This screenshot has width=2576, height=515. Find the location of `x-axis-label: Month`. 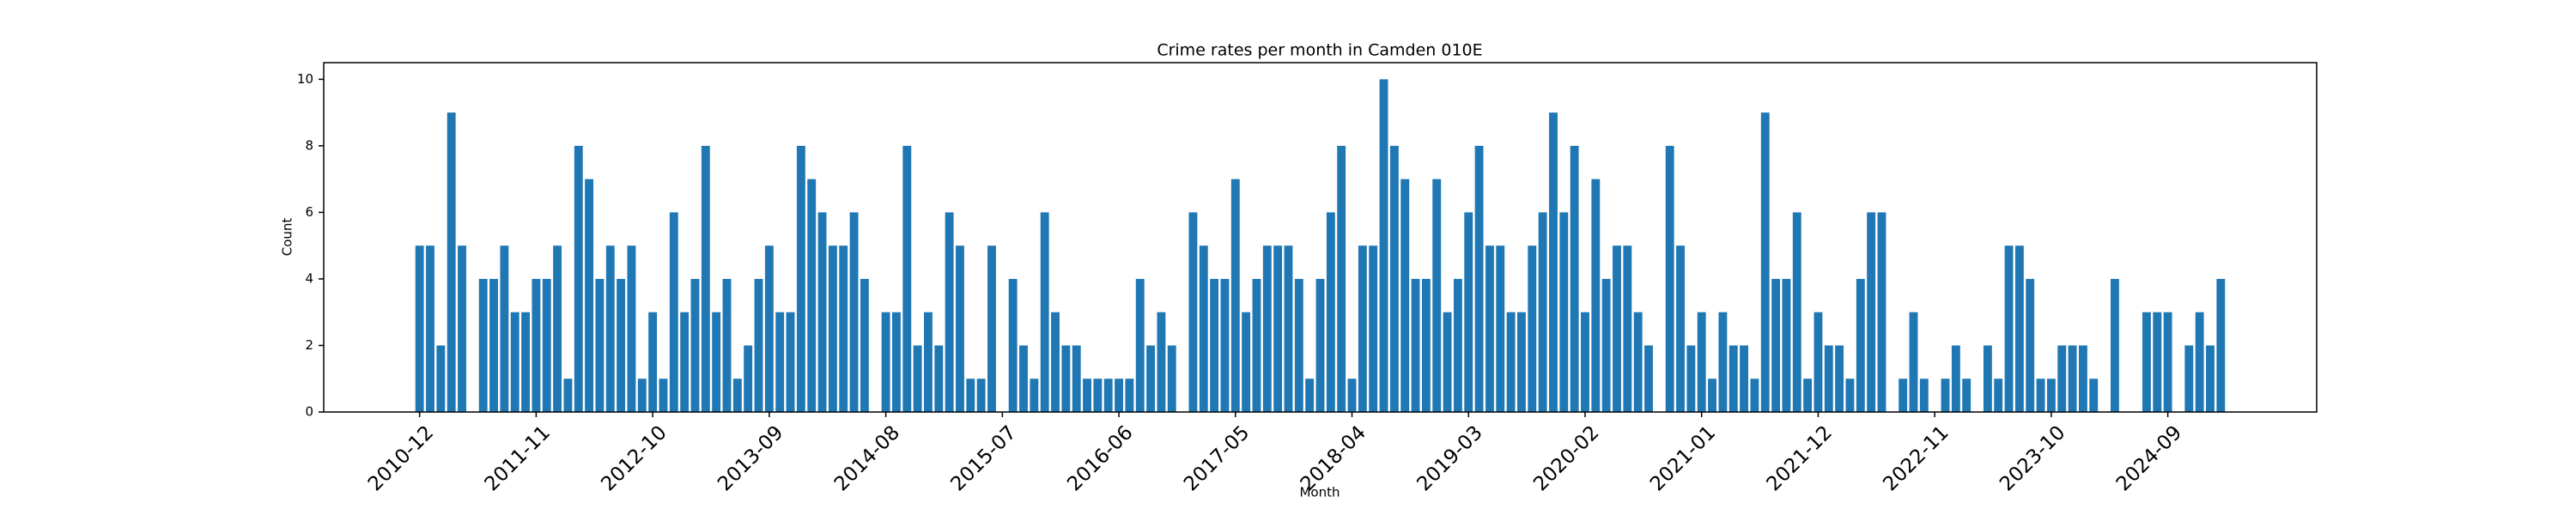

x-axis-label: Month is located at coordinates (1319, 492).